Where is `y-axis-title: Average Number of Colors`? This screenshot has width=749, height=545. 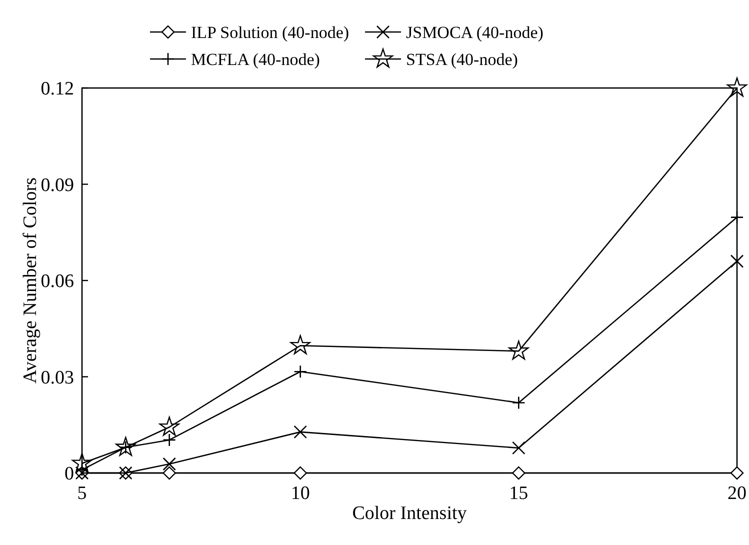
y-axis-title: Average Number of Colors is located at coordinates (30, 281).